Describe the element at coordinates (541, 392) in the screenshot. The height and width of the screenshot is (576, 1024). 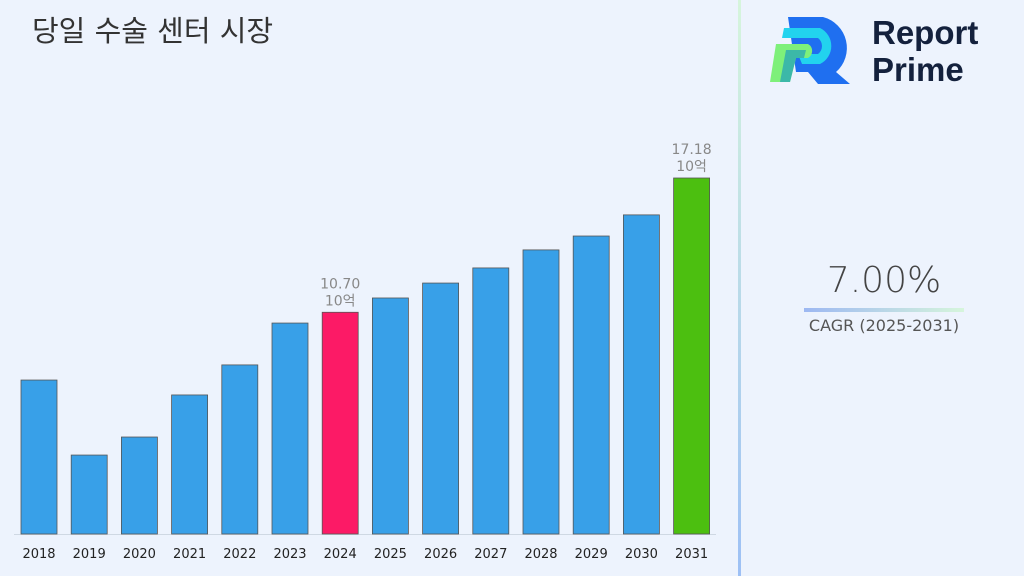
I see `bar-2028` at that location.